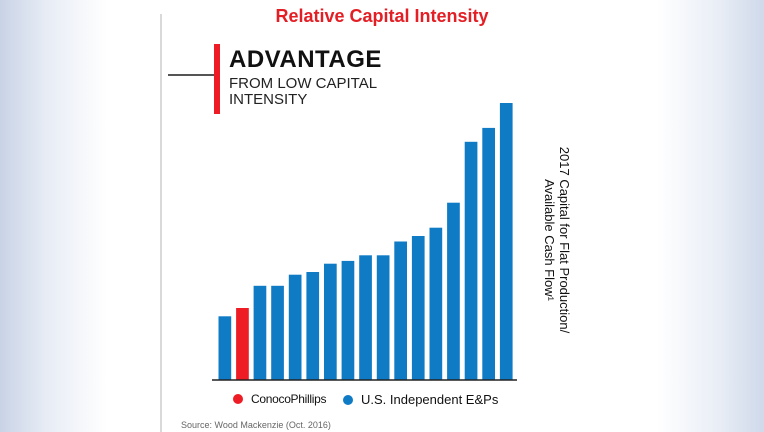  I want to click on y-axis-label-line-1: 2017 Capital for Flat Production/, so click(564, 240).